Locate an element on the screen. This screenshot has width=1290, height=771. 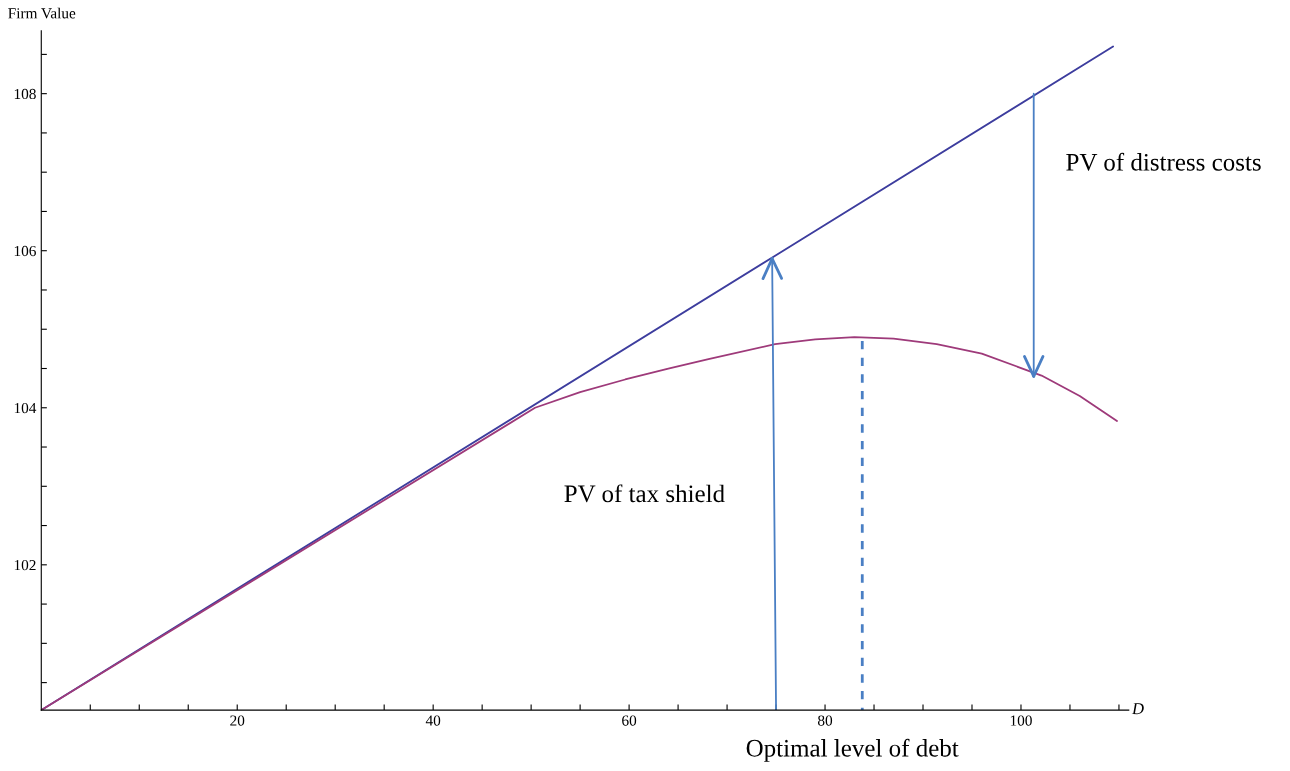
annotation: PV of distress costs is located at coordinates (1163, 161).